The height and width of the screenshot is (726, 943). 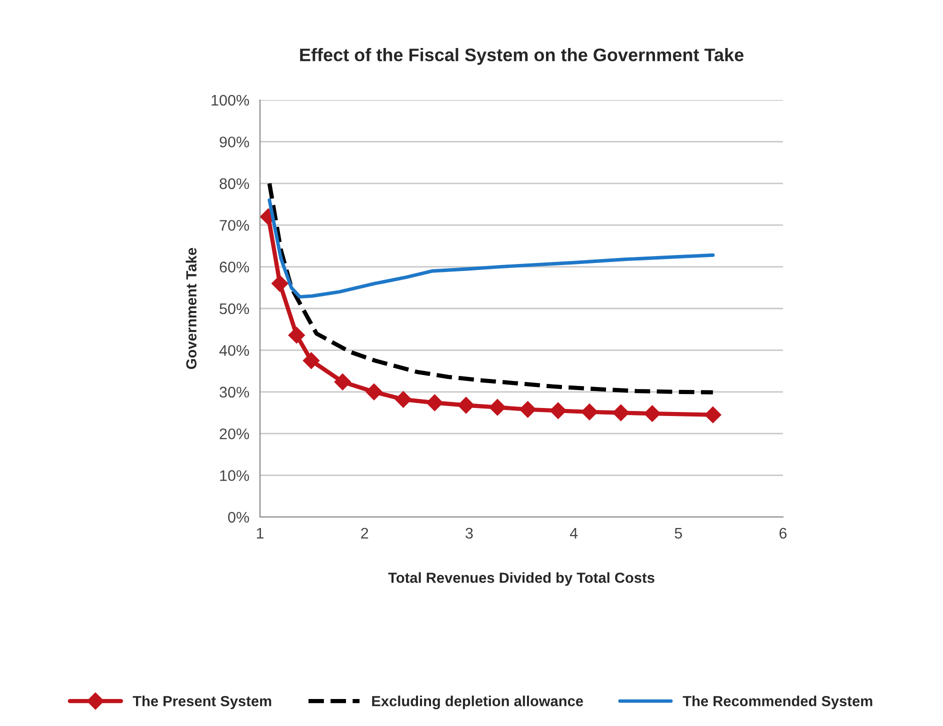 What do you see at coordinates (364, 533) in the screenshot?
I see `x-tick-label: 2` at bounding box center [364, 533].